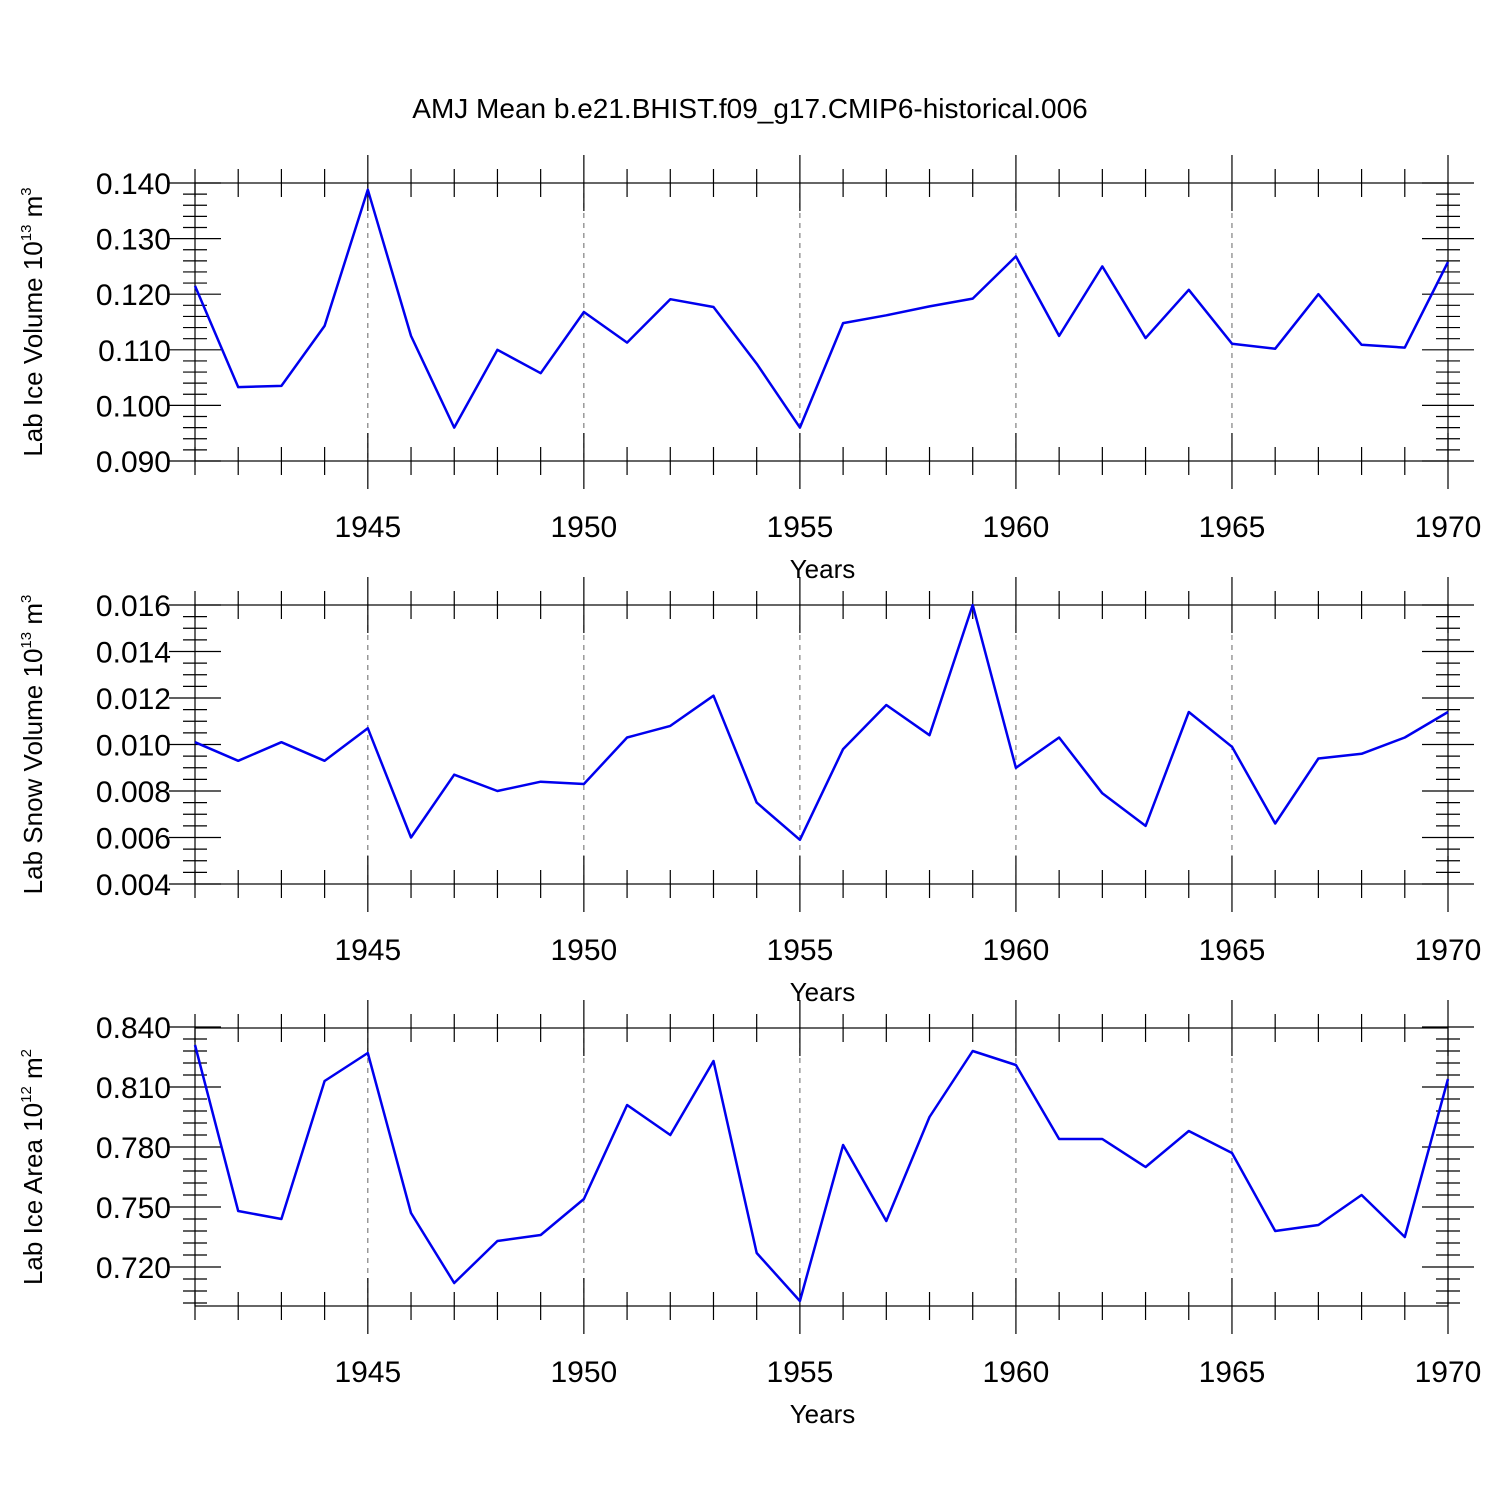 This screenshot has height=1500, width=1500. I want to click on y-tick-label: 0.810, so click(133, 1088).